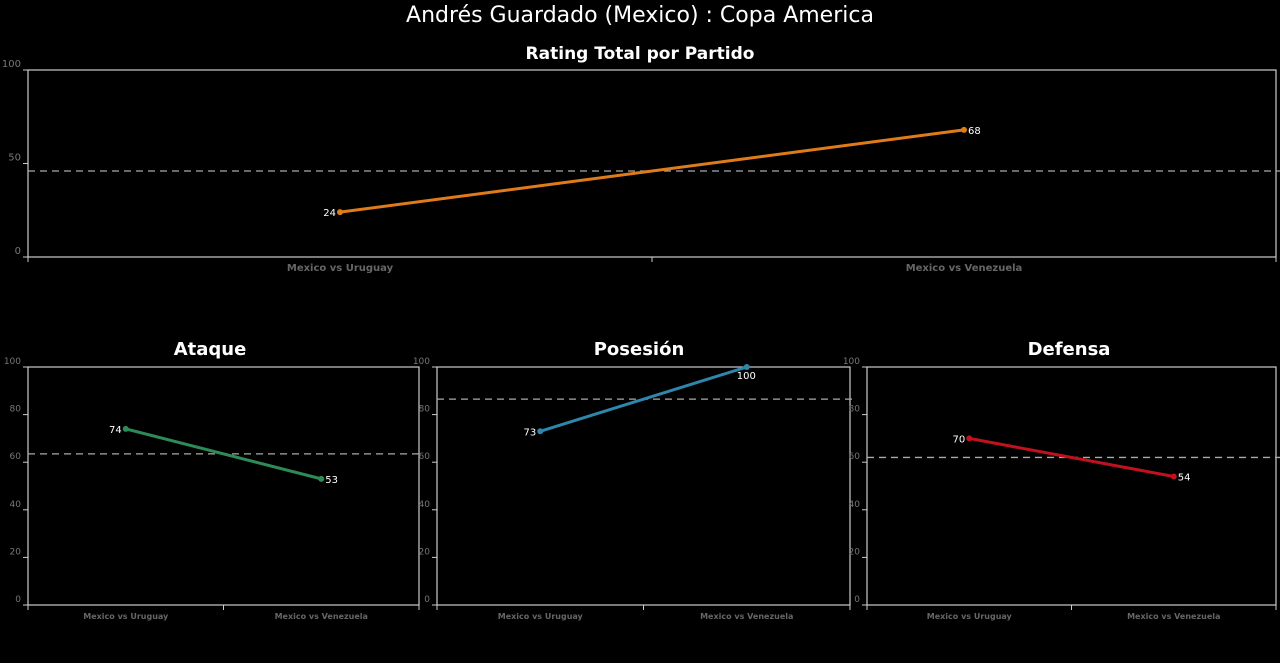 The height and width of the screenshot is (663, 1280). Describe the element at coordinates (746, 376) in the screenshot. I see `data-label: 100` at that location.